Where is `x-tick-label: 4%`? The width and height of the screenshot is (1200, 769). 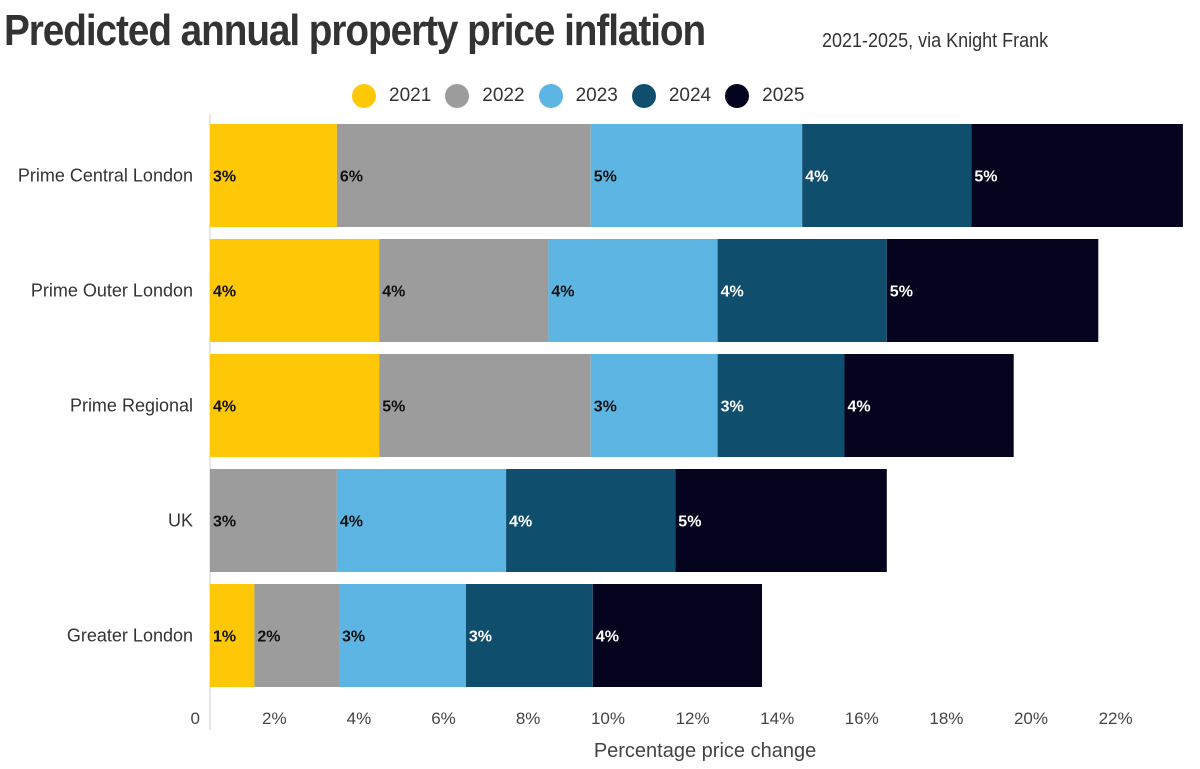 x-tick-label: 4% is located at coordinates (359, 718).